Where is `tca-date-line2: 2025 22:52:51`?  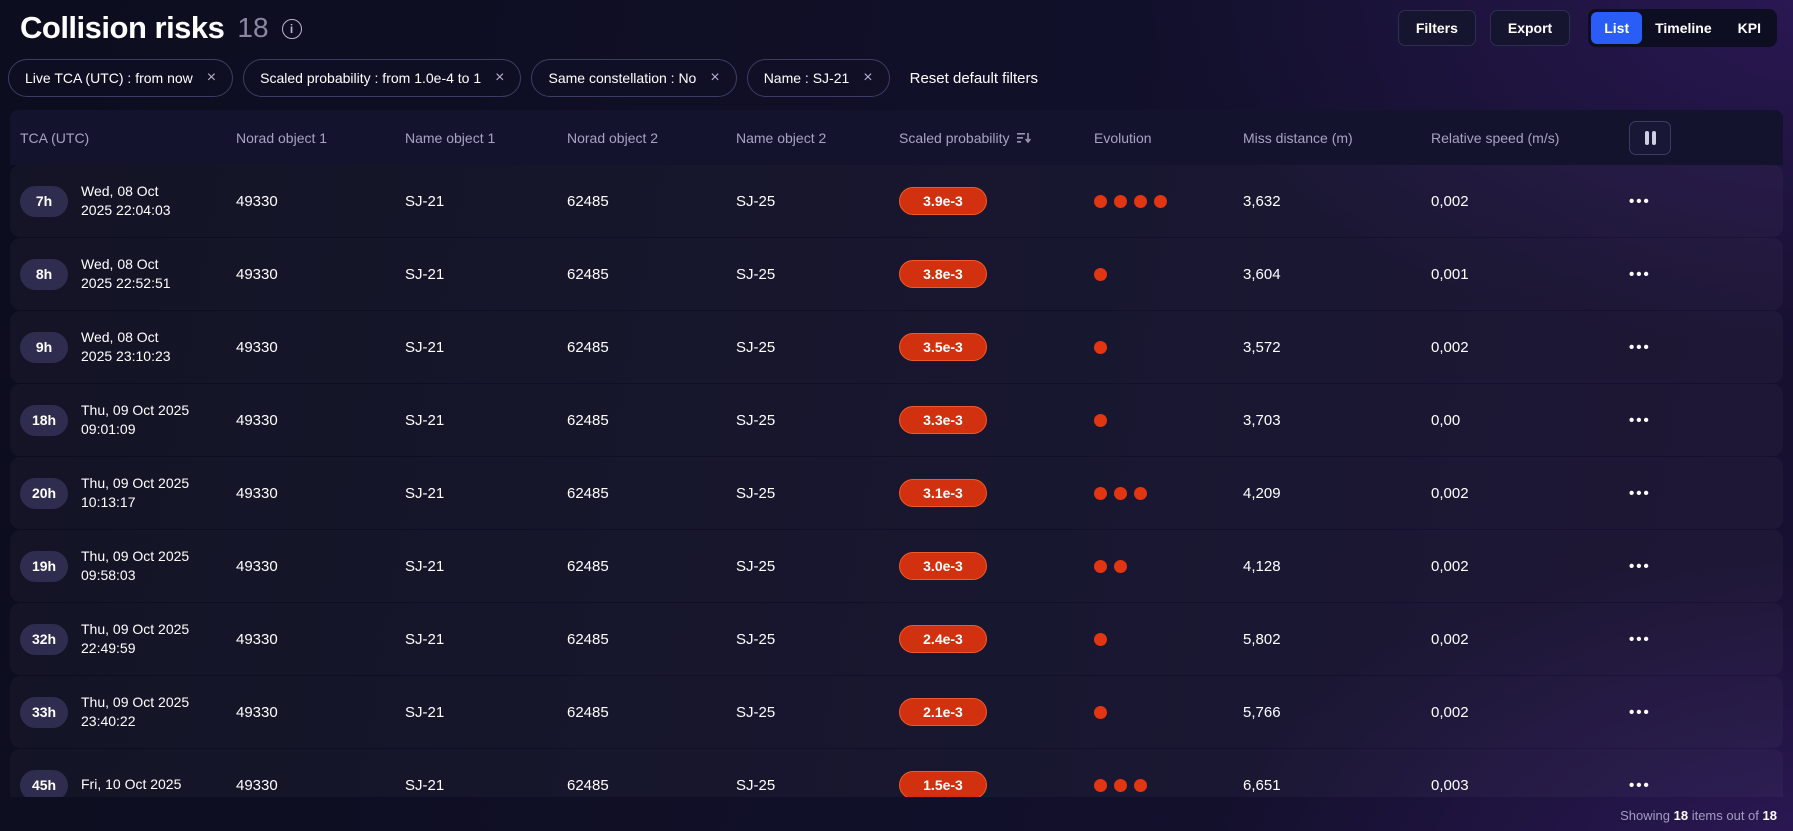
tca-date-line2: 2025 22:52:51 is located at coordinates (126, 283).